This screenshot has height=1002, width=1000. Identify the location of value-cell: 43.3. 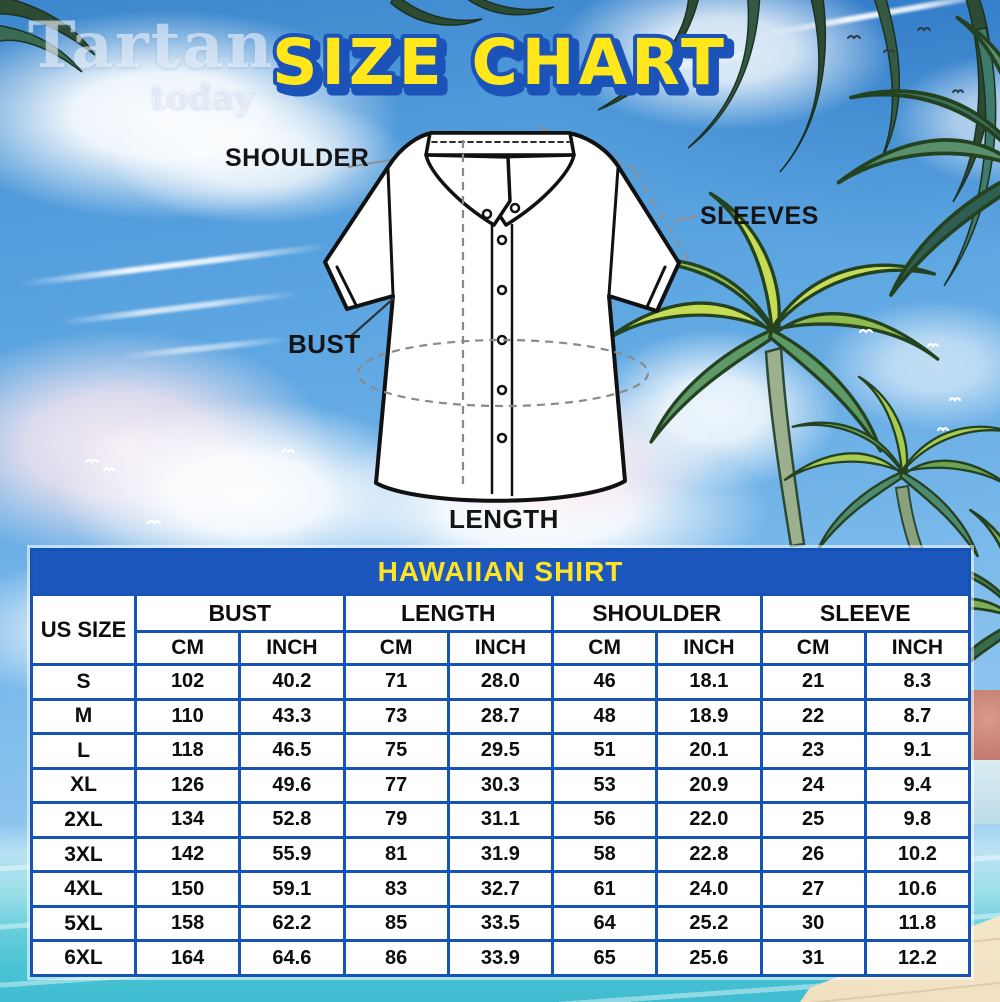
(292, 716).